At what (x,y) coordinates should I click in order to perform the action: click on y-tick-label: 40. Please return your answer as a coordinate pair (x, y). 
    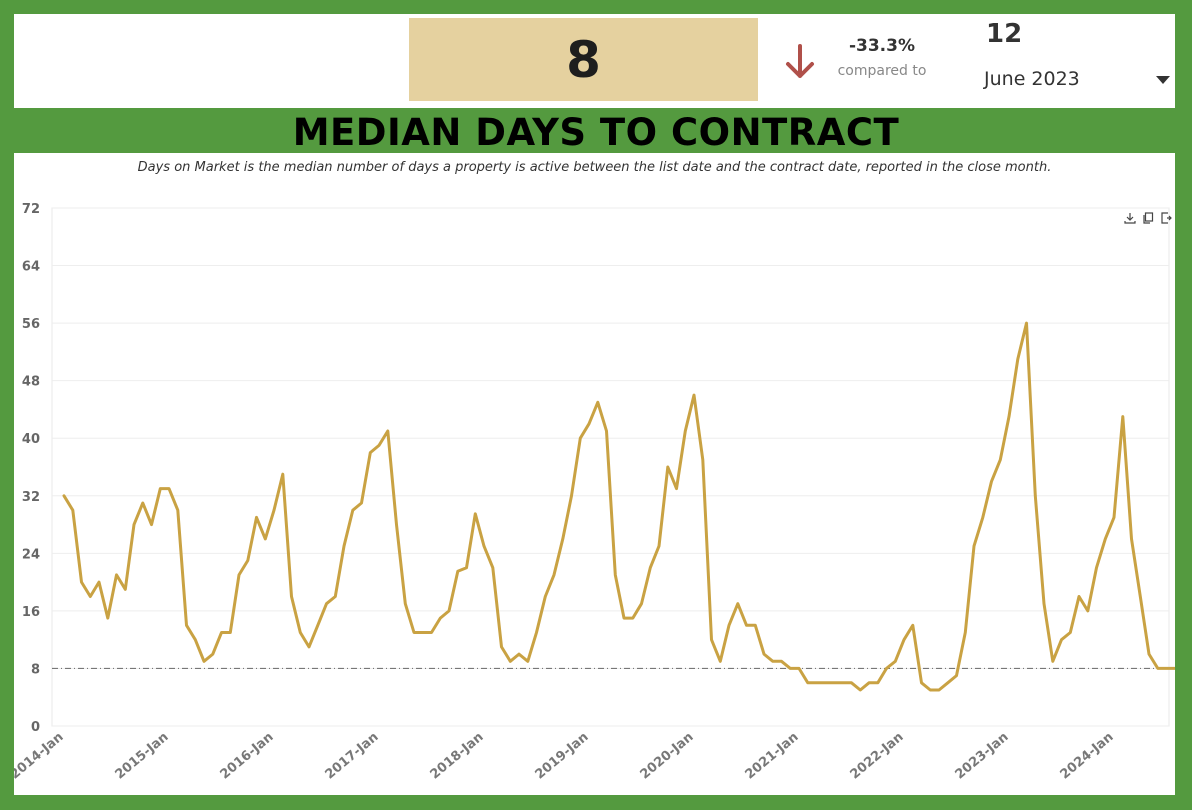
    Looking at the image, I should click on (31, 439).